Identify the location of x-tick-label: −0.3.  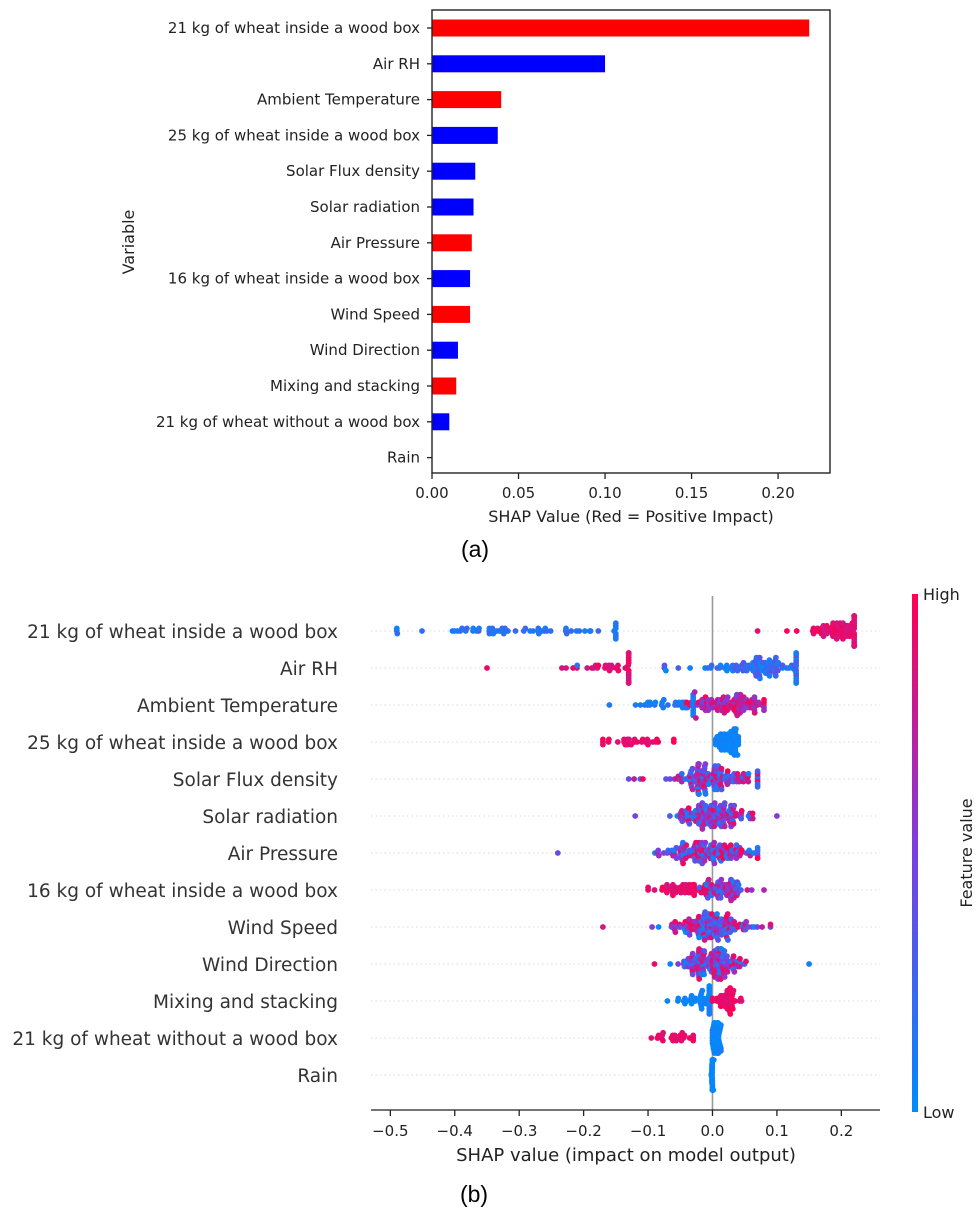
(519, 1131).